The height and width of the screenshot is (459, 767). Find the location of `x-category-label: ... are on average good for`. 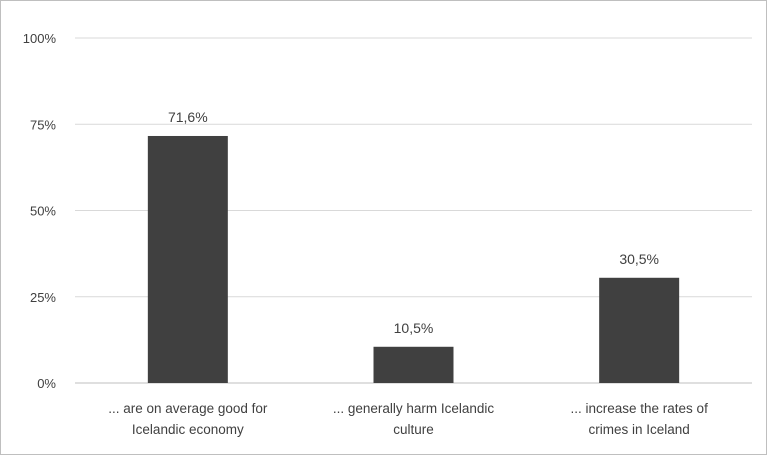

x-category-label: ... are on average good for is located at coordinates (188, 408).